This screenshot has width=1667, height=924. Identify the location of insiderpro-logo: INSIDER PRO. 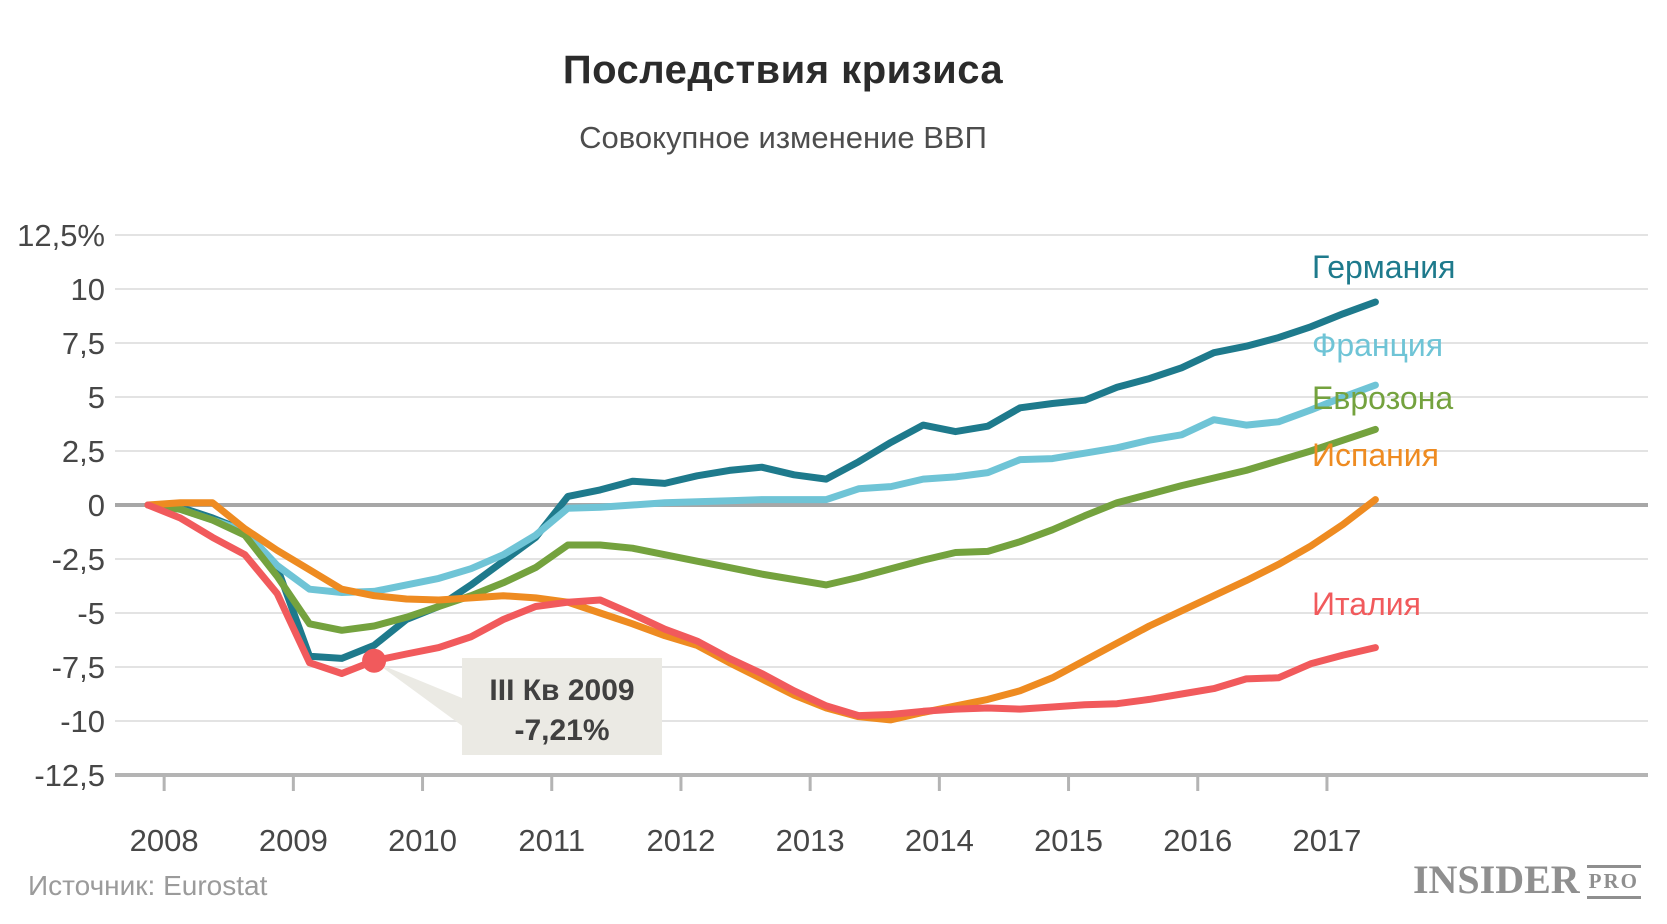
(1527, 880).